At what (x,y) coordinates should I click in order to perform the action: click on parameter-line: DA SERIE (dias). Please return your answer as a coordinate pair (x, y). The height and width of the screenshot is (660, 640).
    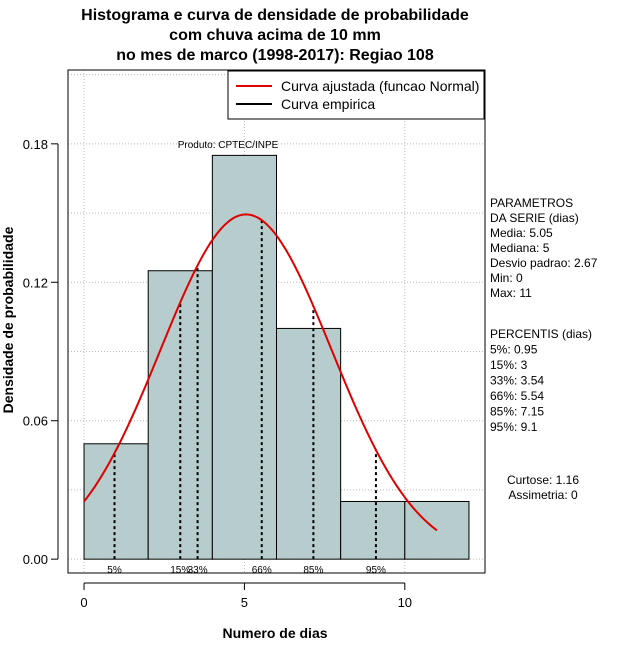
    Looking at the image, I should click on (534, 218).